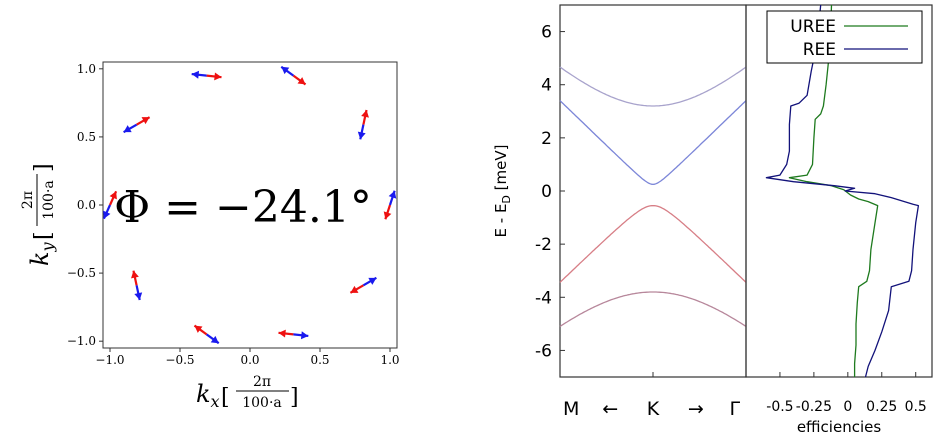 The height and width of the screenshot is (444, 940). I want to click on efficiency-x-tick-label: -0.5, so click(779, 407).